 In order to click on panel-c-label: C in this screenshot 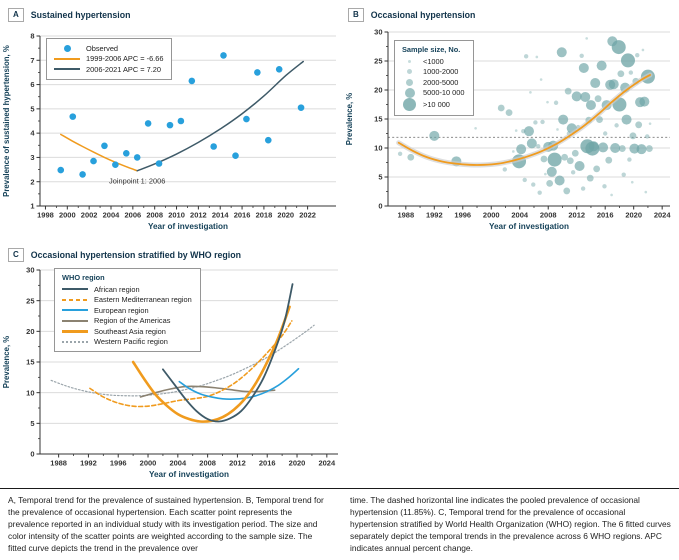, I will do `click(16, 255)`.